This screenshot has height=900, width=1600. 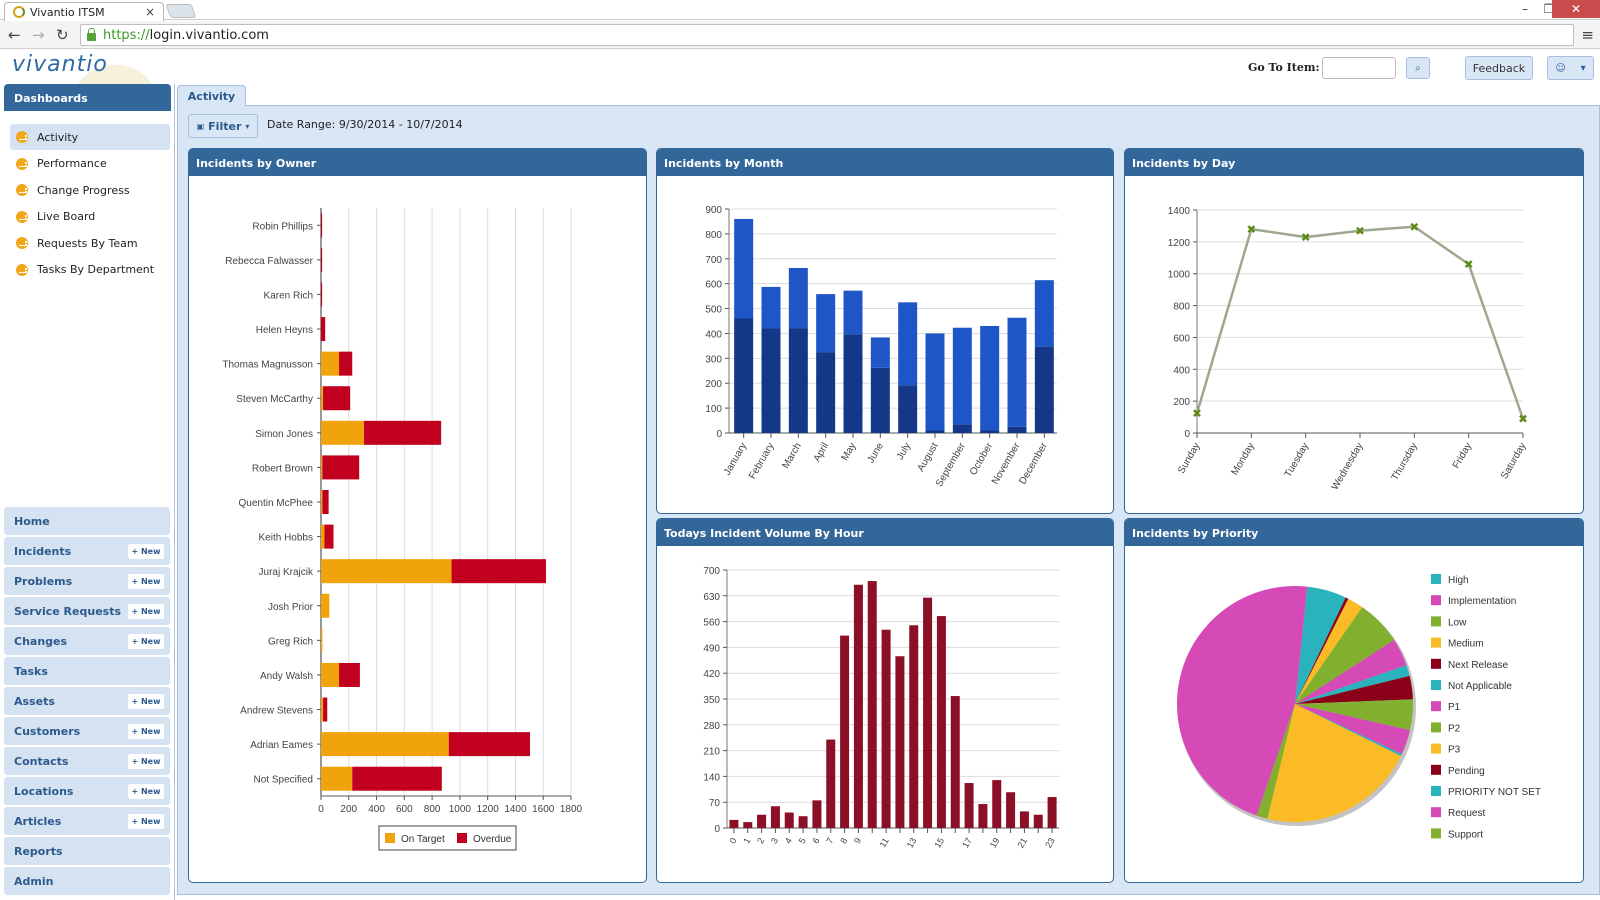 What do you see at coordinates (90, 270) in the screenshot?
I see `dashboard-item-tasks-by-department: Tasks By Department` at bounding box center [90, 270].